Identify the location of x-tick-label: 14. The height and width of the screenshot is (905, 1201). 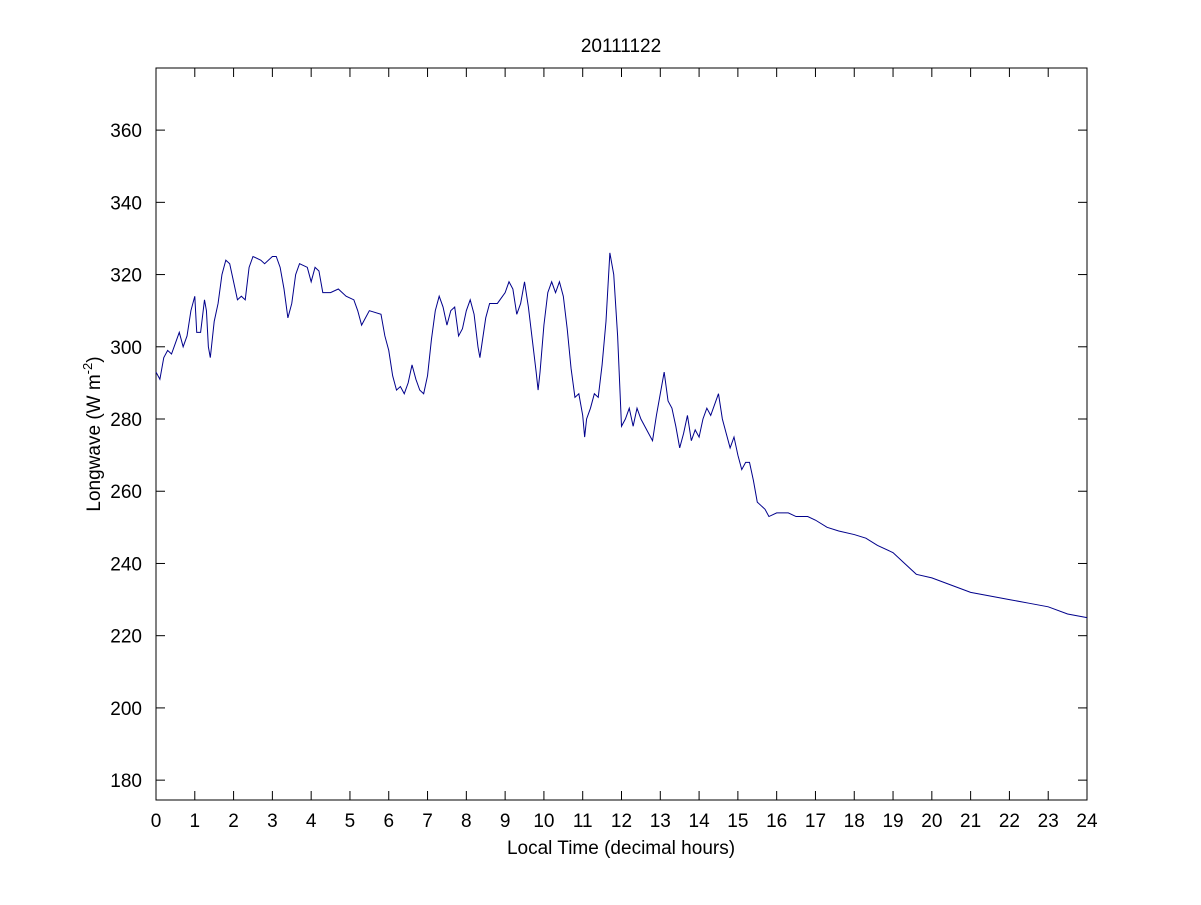
(700, 821).